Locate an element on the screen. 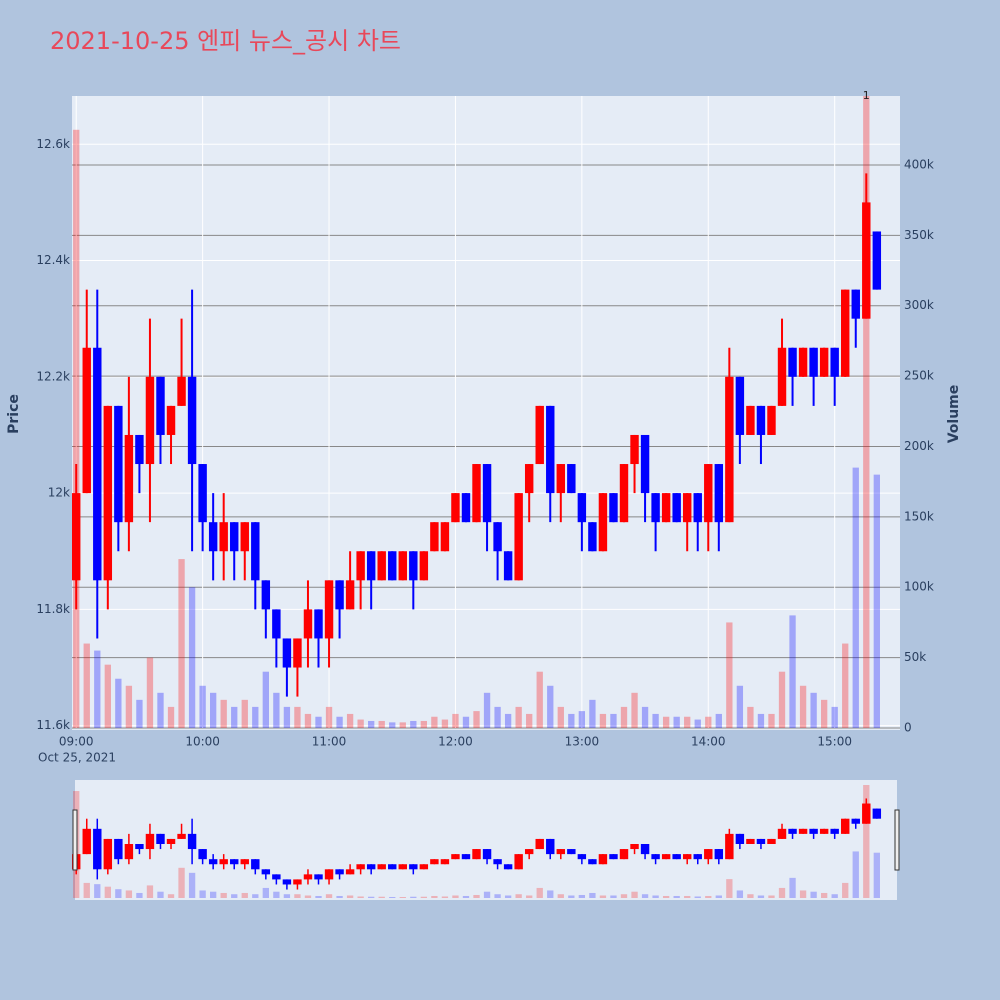 This screenshot has width=1000, height=1000. x-tick-label: 15:00 is located at coordinates (834, 742).